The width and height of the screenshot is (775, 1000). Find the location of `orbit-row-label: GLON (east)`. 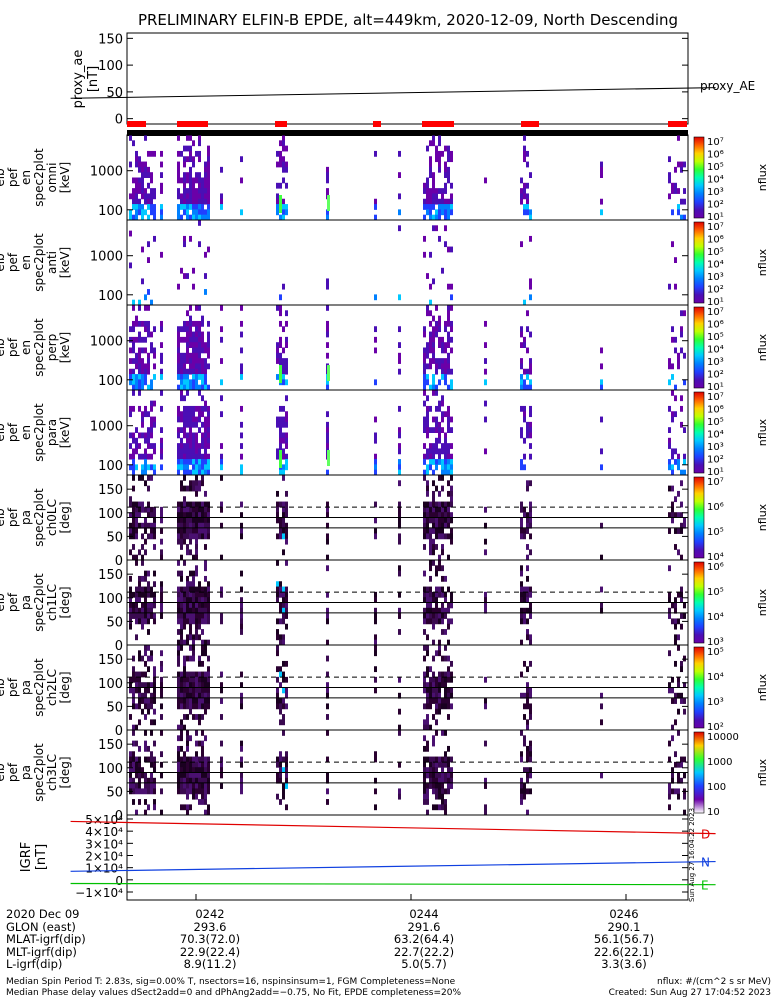

orbit-row-label: GLON (east) is located at coordinates (41, 926).